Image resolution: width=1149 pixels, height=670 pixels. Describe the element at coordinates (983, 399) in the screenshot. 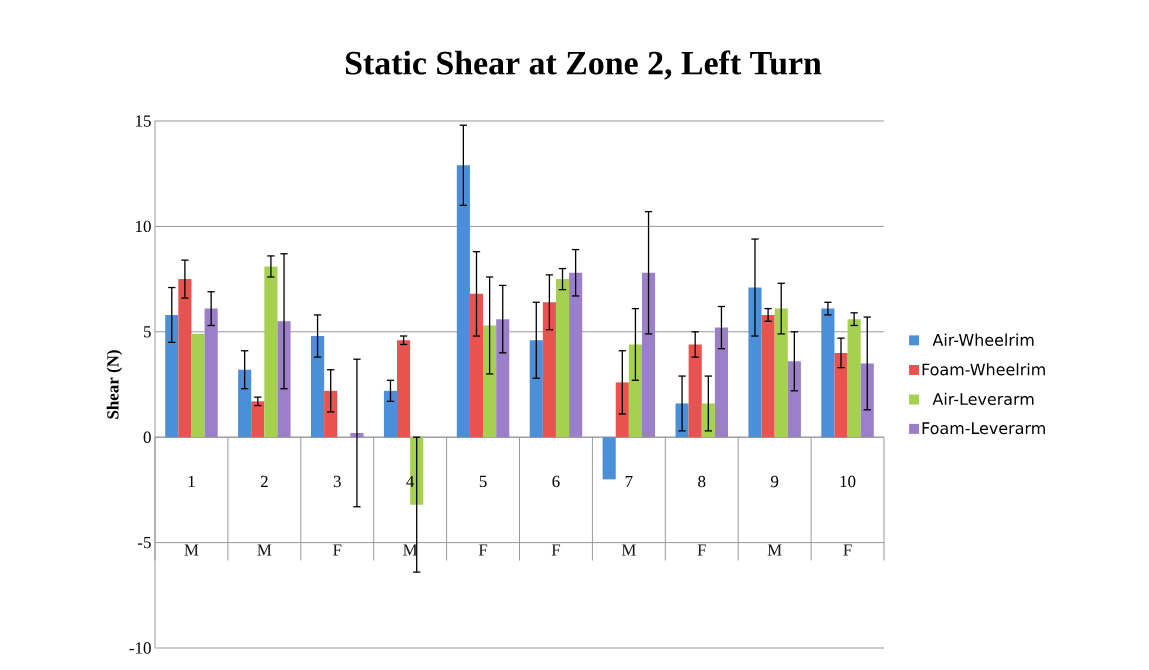

I see `legend-label: Air-Leverarm` at that location.